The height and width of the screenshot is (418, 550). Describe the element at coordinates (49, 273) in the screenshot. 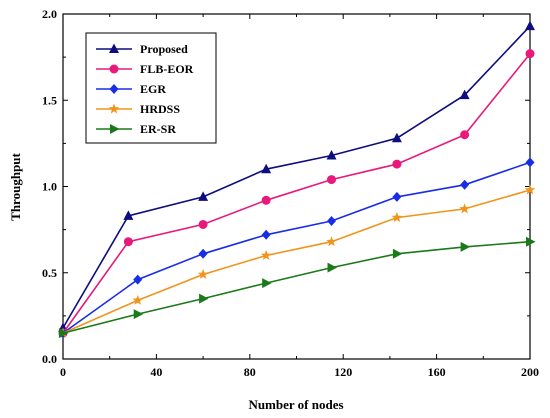

I see `y-tick-label: 0.5` at that location.